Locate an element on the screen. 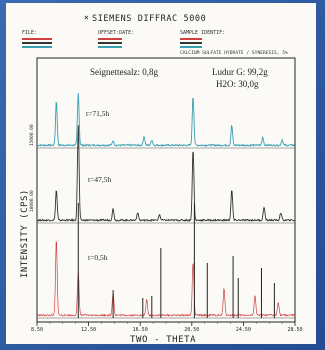 This screenshot has height=350, width=325. y-tick-label-0: 10000.00 is located at coordinates (32, 201).